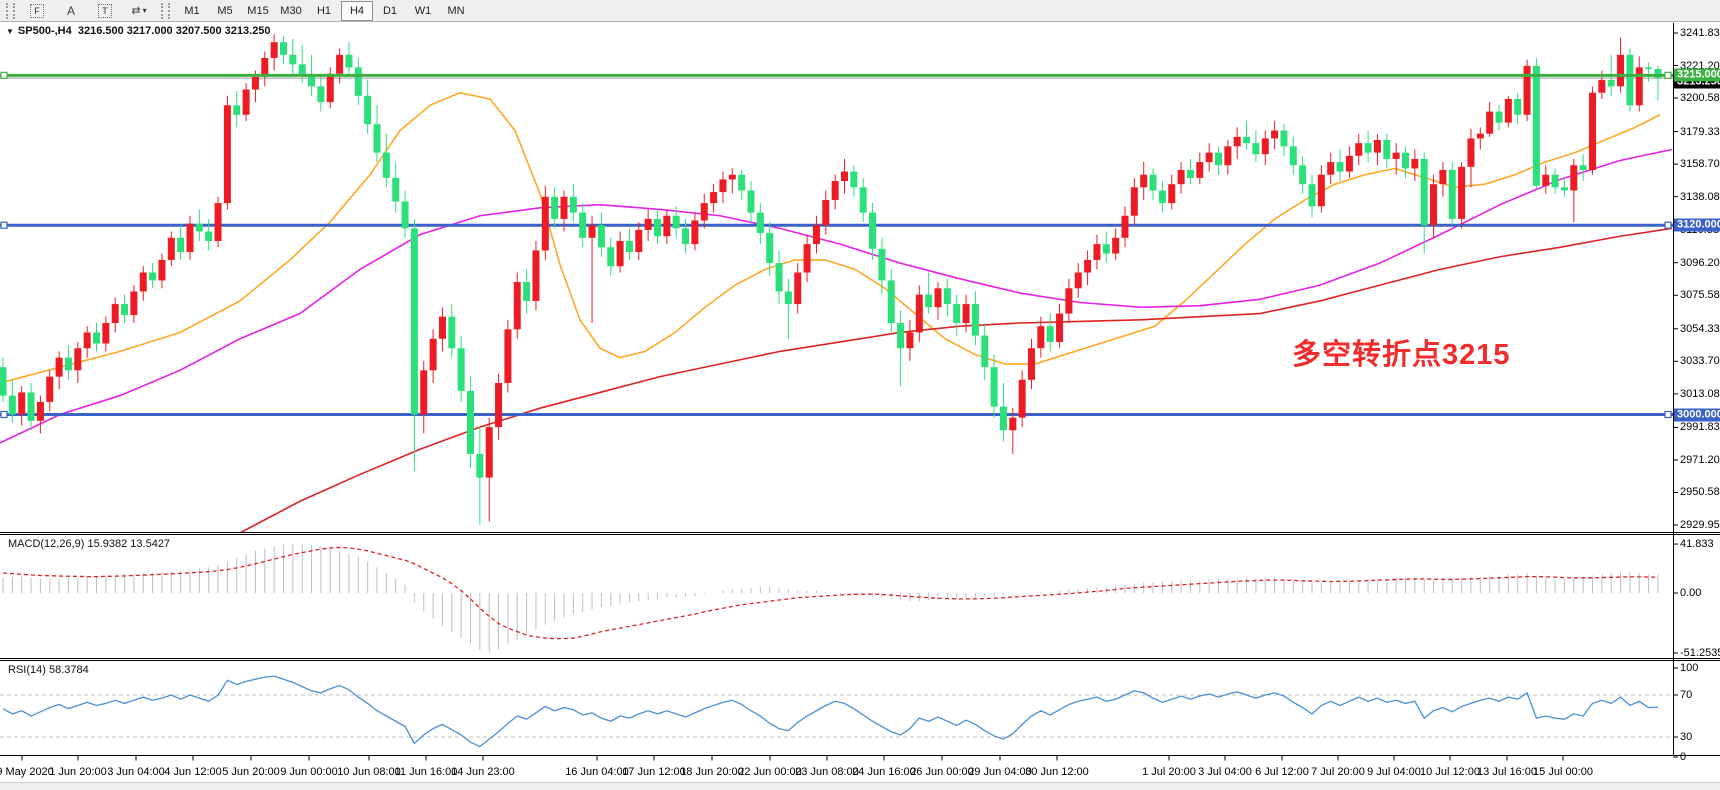  I want to click on rsi-tick-0: 0, so click(1683, 757).